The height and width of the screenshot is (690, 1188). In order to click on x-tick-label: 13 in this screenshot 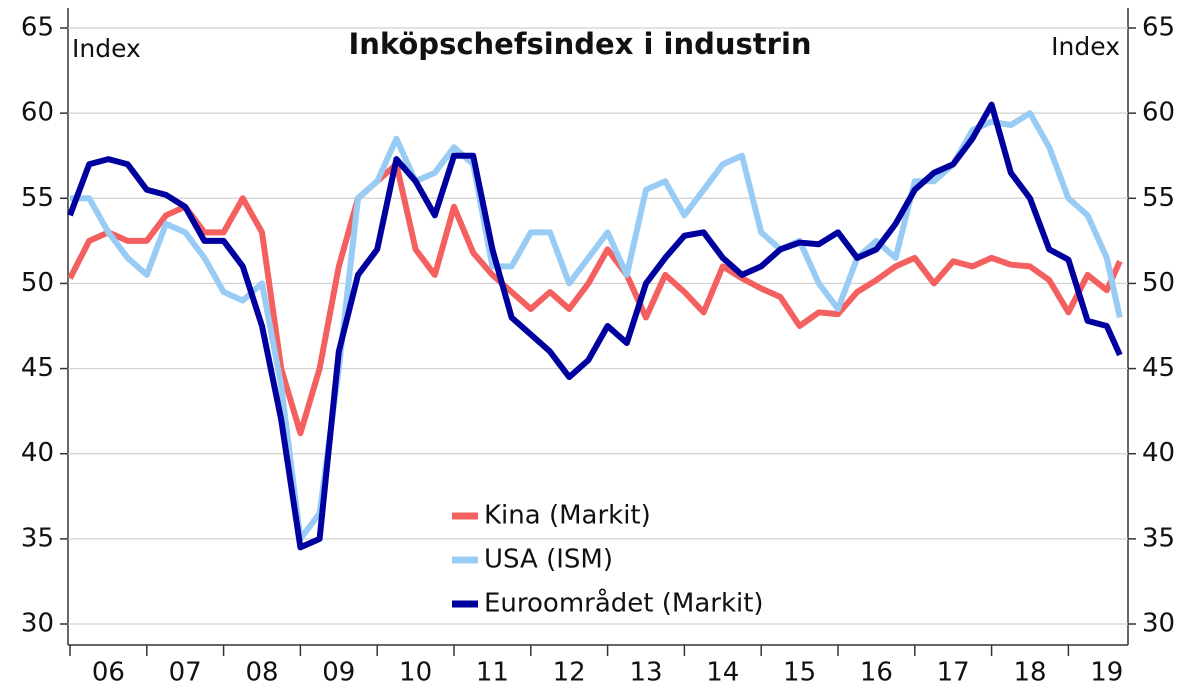, I will do `click(645, 673)`.